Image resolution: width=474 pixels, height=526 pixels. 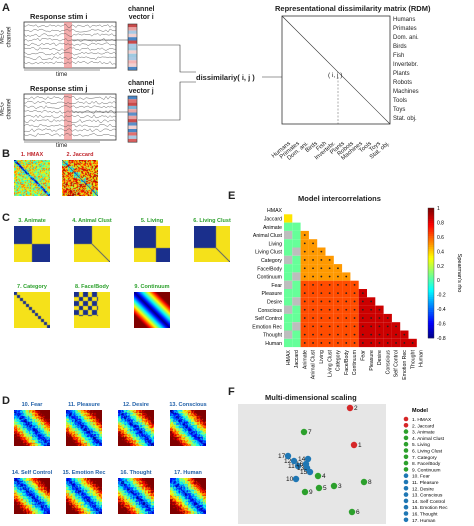 I want to click on matrix-title: 16. Thought, so click(x=136, y=473).